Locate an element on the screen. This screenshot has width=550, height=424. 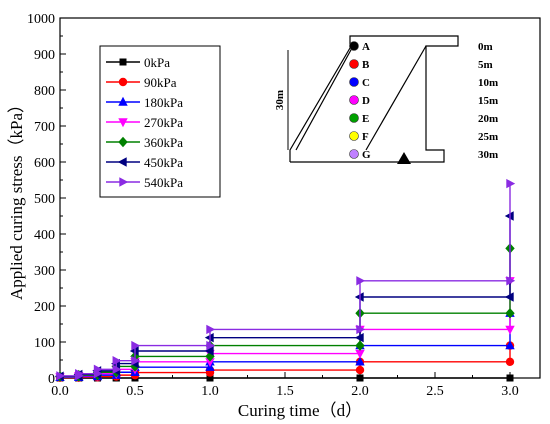
y-tick-label: 0 is located at coordinates (51, 379).